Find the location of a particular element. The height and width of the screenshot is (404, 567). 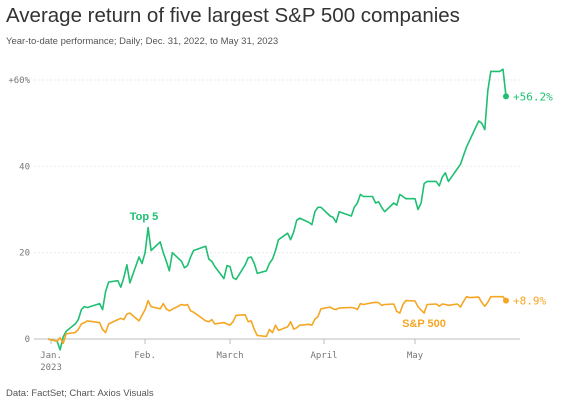

series-line-sp500 is located at coordinates (277, 320).